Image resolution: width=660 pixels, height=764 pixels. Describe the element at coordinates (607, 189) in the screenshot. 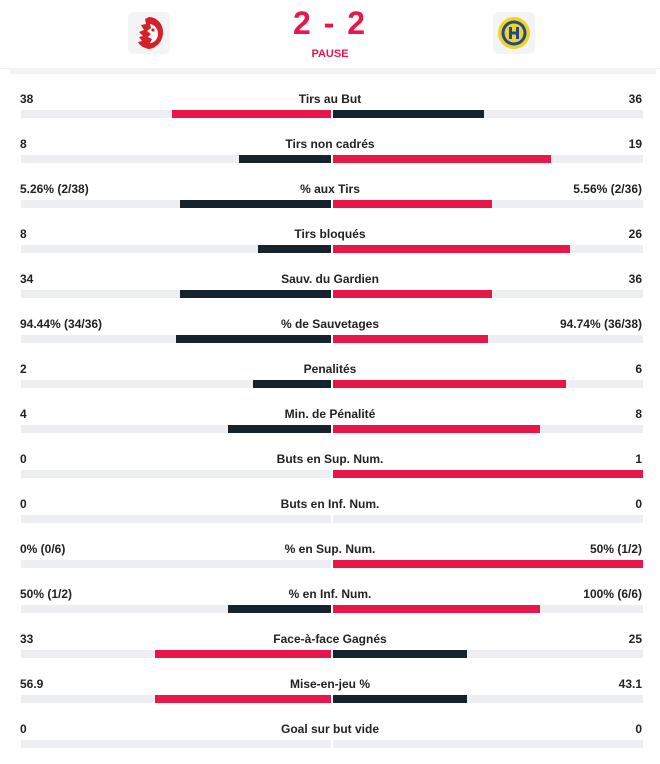

I see `stat-away-value: 5.56% (2/36)` at that location.